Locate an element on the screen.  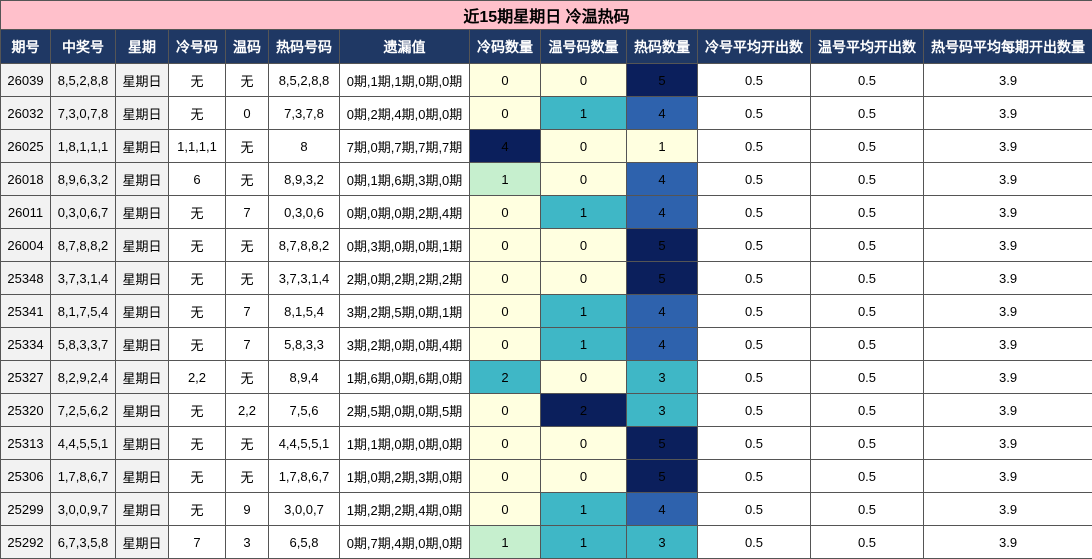
cell-miss-value: 0期,0期,0期,2期,4期 is located at coordinates (405, 212).